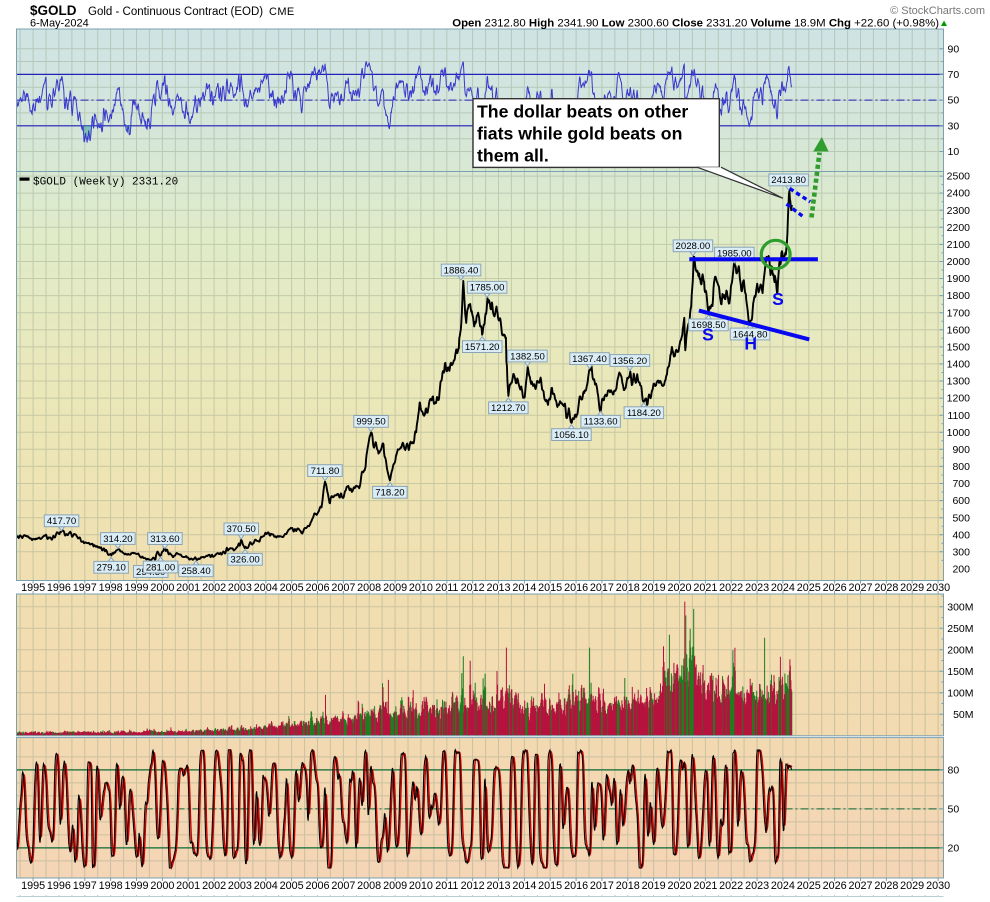  Describe the element at coordinates (421, 886) in the screenshot. I see `svg-text: 2010` at that location.